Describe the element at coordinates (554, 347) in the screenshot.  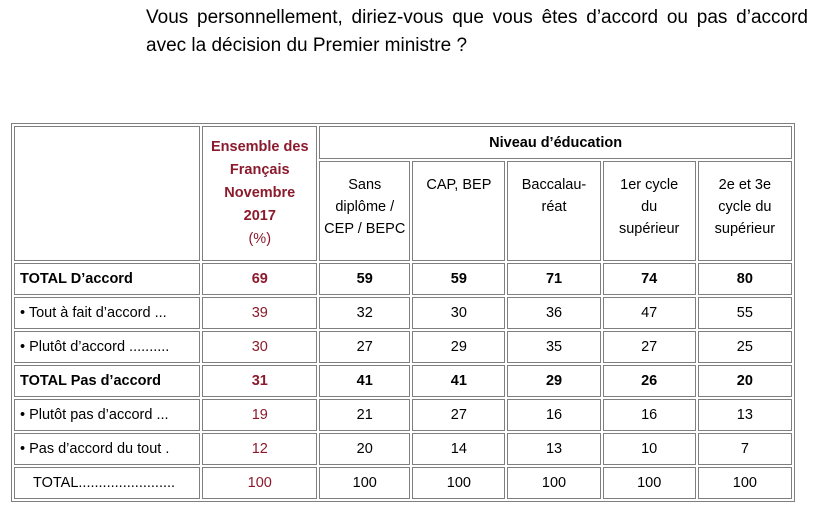
I see `cell-value: 35` at that location.